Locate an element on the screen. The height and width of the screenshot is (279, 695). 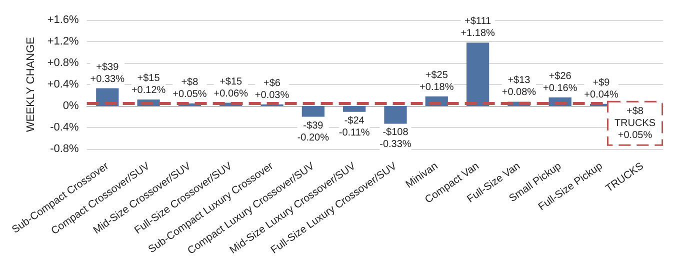
data-label: +$111 +1.18% is located at coordinates (477, 28).